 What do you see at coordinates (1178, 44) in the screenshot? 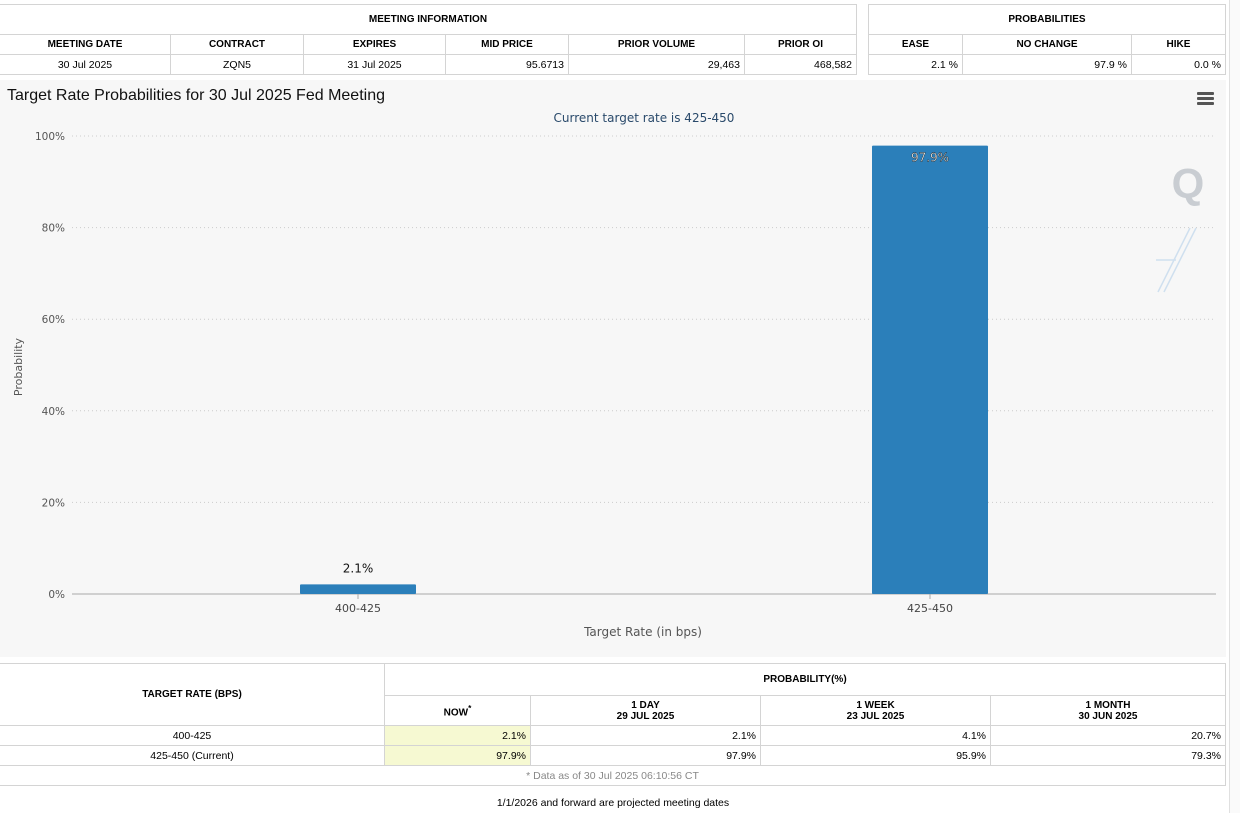
I see `header-hike: HIKE` at bounding box center [1178, 44].